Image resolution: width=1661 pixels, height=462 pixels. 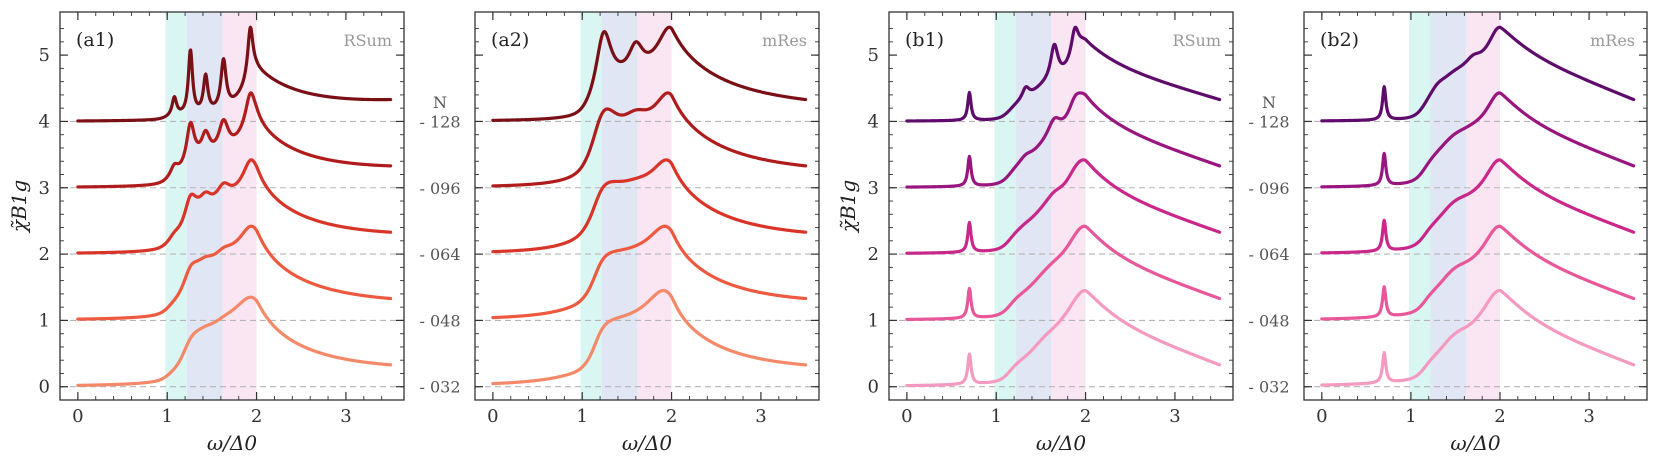 What do you see at coordinates (924, 40) in the screenshot?
I see `panel-label: (b1)` at bounding box center [924, 40].